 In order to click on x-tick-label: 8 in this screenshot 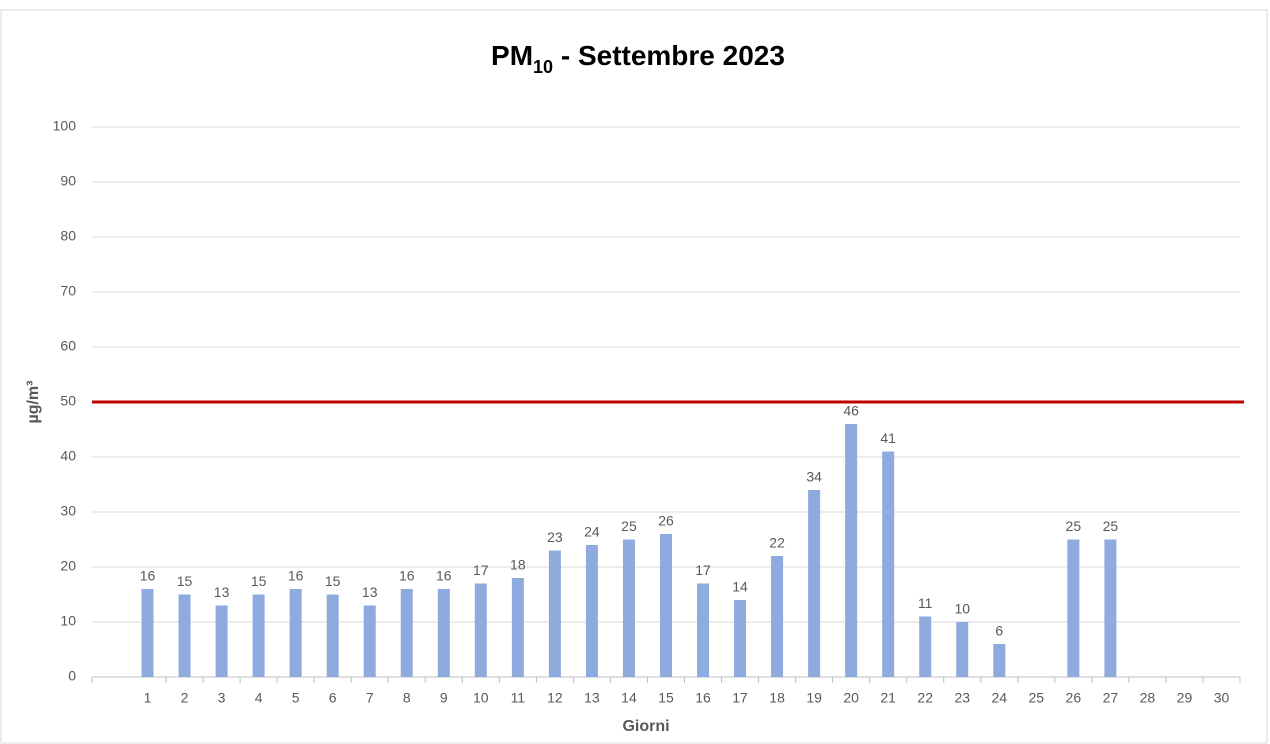, I will do `click(407, 698)`.